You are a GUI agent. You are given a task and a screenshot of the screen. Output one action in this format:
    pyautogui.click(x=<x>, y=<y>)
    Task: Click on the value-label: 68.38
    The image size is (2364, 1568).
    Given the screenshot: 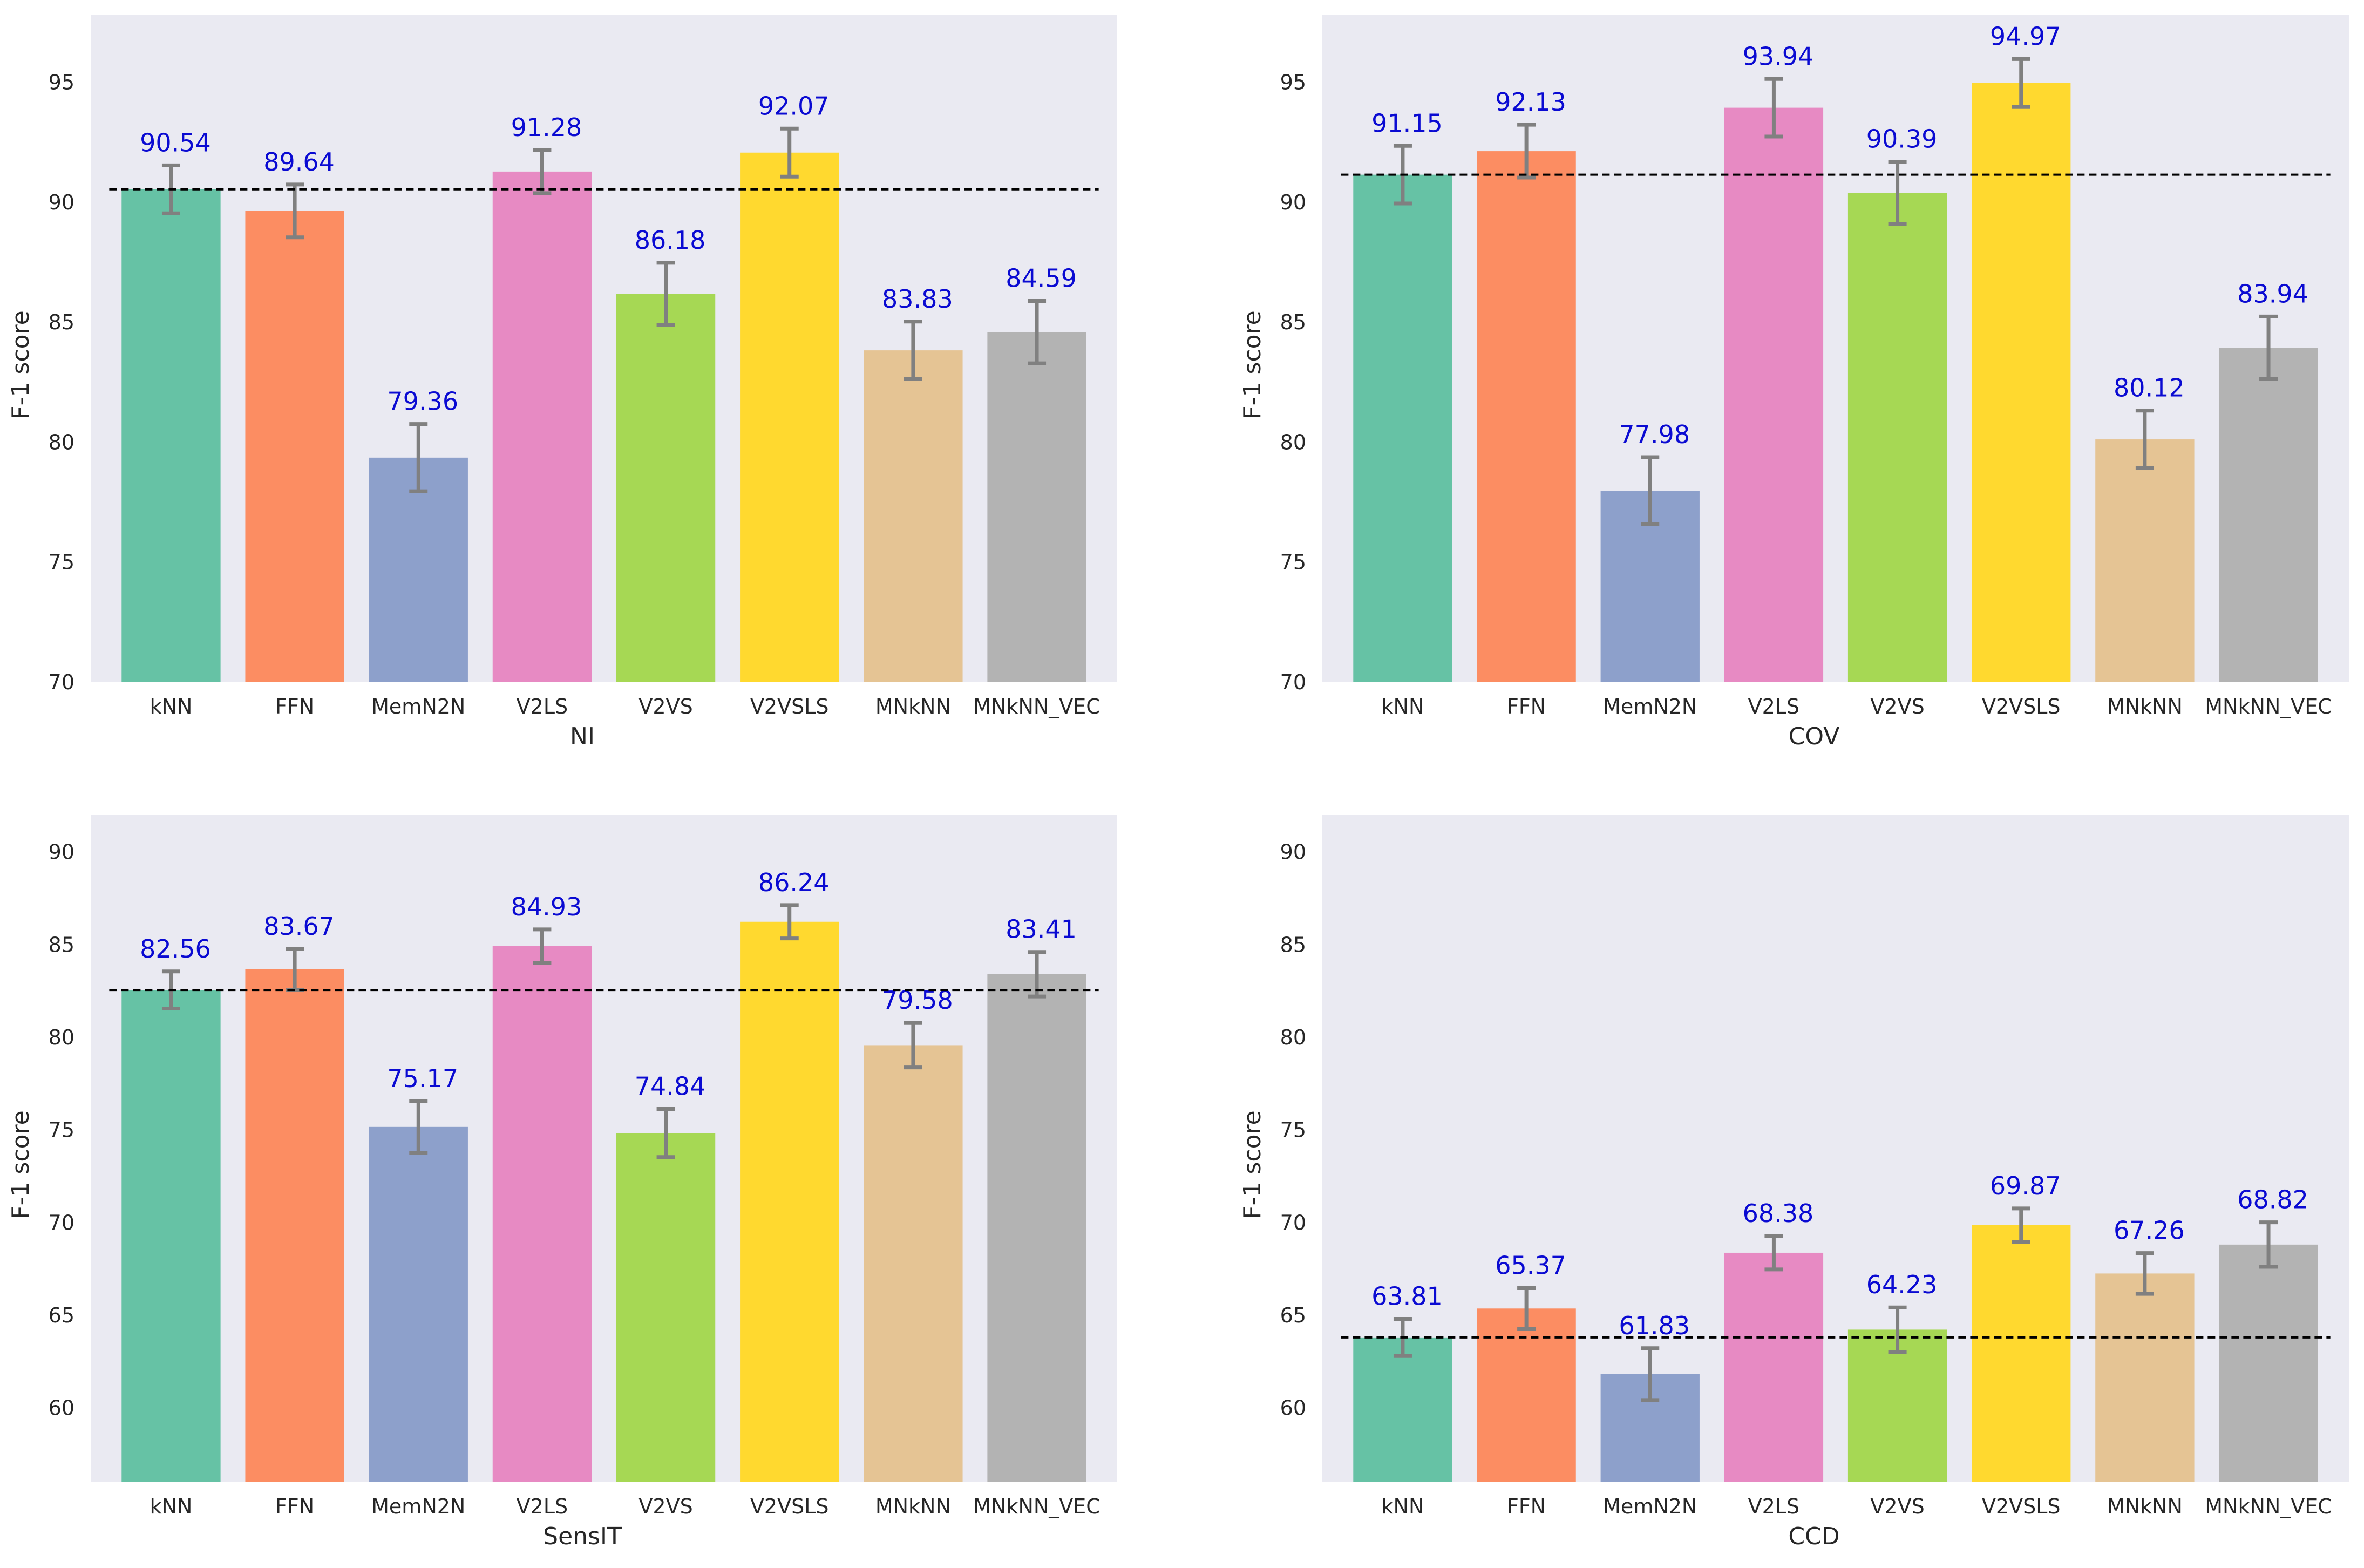 What is the action you would take?
    pyautogui.click(x=1778, y=1213)
    